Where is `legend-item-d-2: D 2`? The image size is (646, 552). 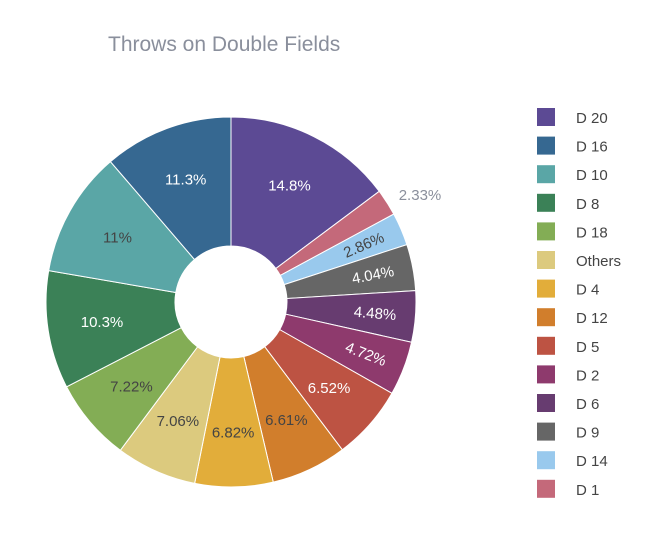 legend-item-d-2: D 2 is located at coordinates (568, 374).